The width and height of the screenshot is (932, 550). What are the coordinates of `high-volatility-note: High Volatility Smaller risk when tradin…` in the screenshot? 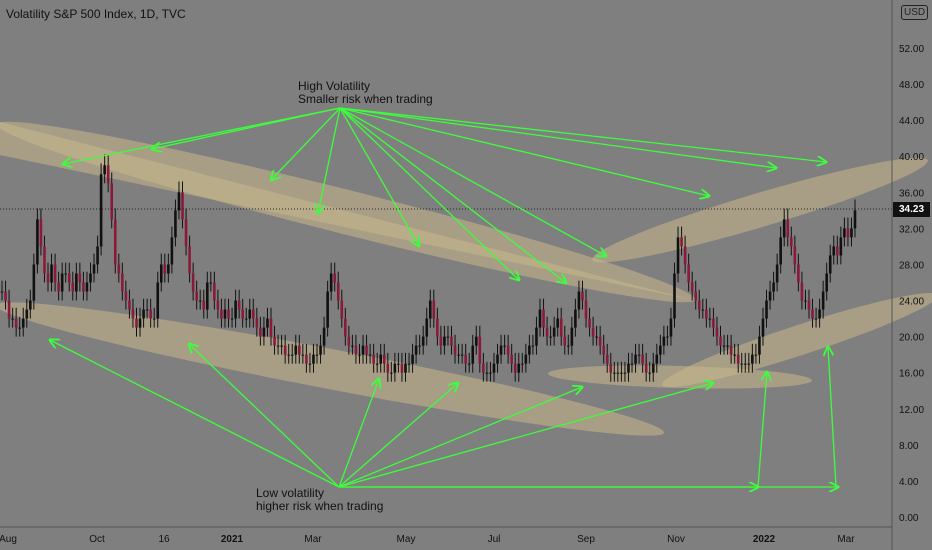 It's located at (365, 93).